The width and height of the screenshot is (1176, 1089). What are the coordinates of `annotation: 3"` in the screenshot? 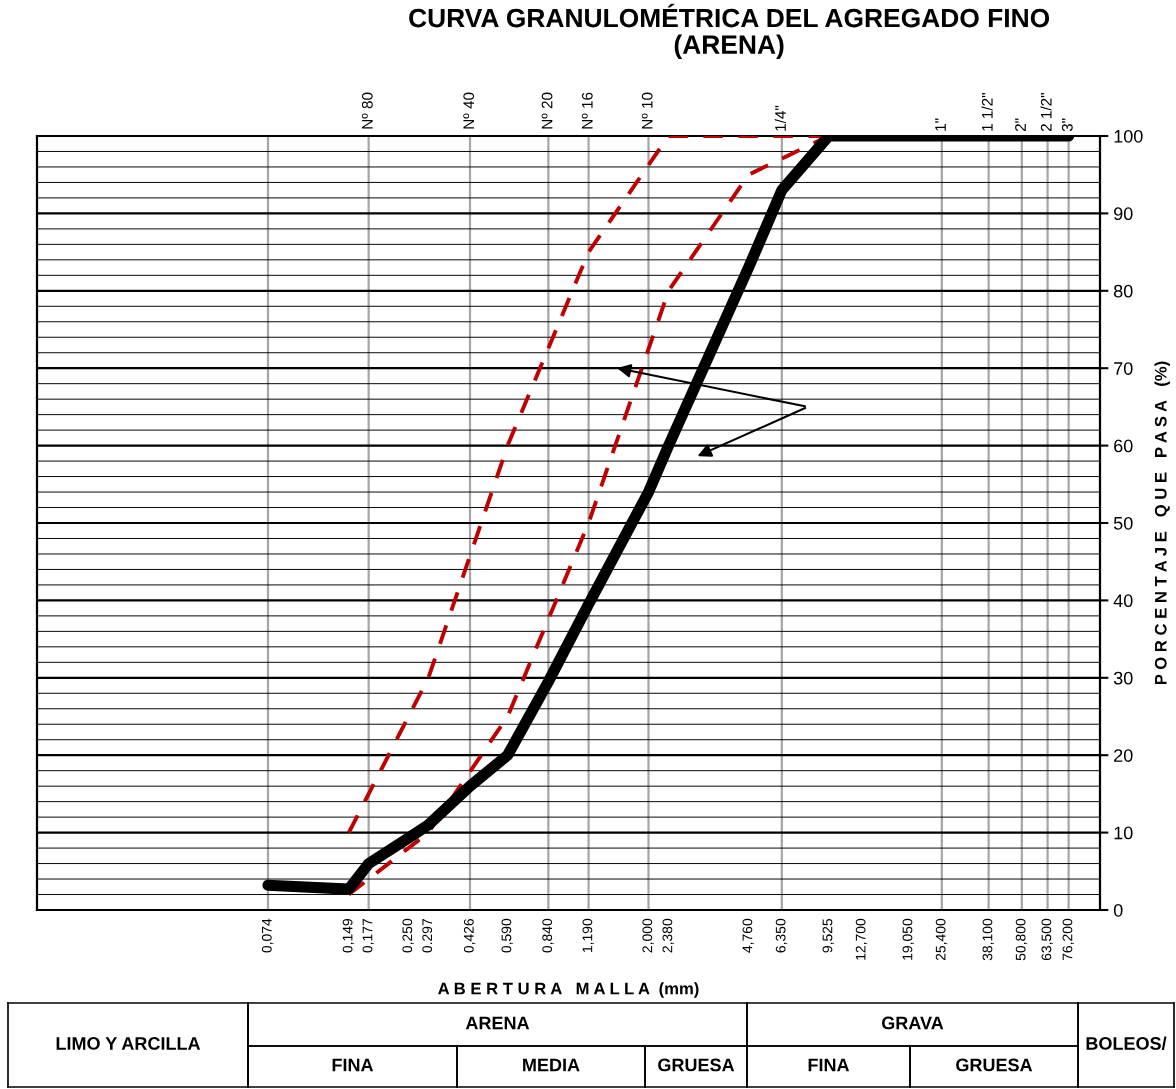 It's located at (1067, 125).